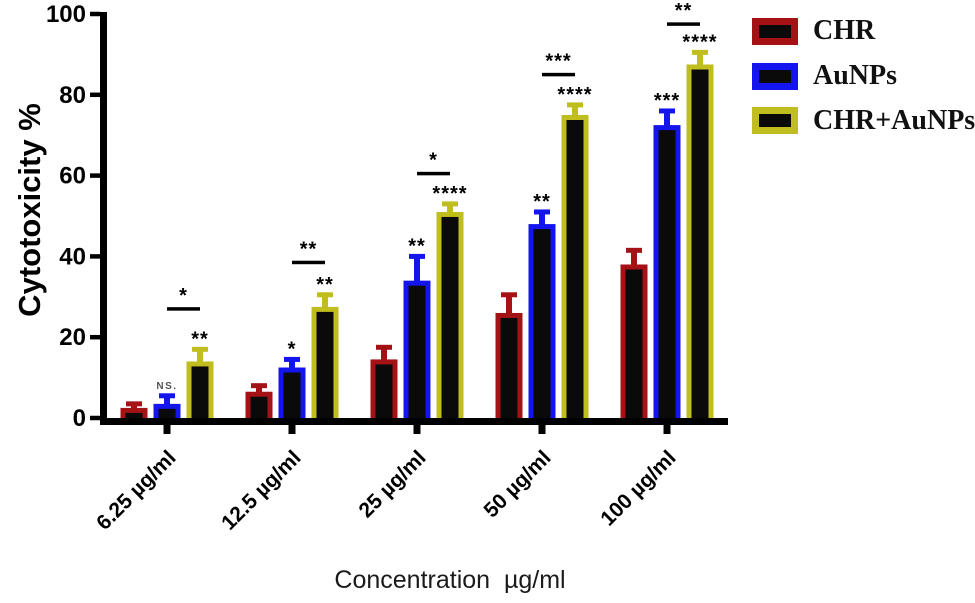 This screenshot has height=603, width=975. Describe the element at coordinates (72, 95) in the screenshot. I see `y-tick-label: 80` at that location.